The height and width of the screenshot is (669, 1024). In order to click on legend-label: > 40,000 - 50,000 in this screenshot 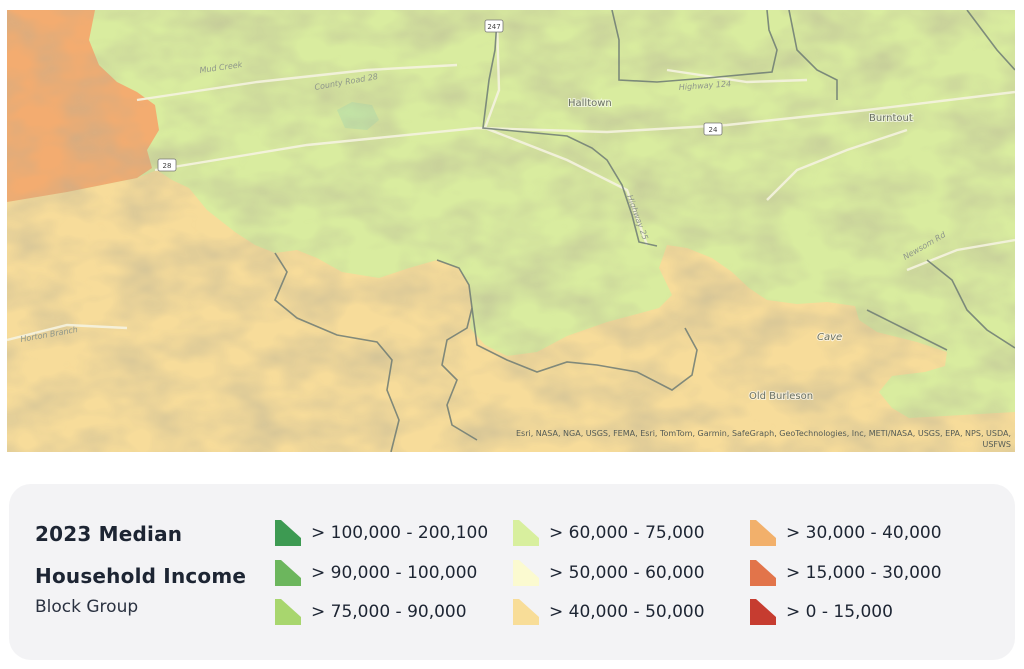, I will do `click(627, 612)`.